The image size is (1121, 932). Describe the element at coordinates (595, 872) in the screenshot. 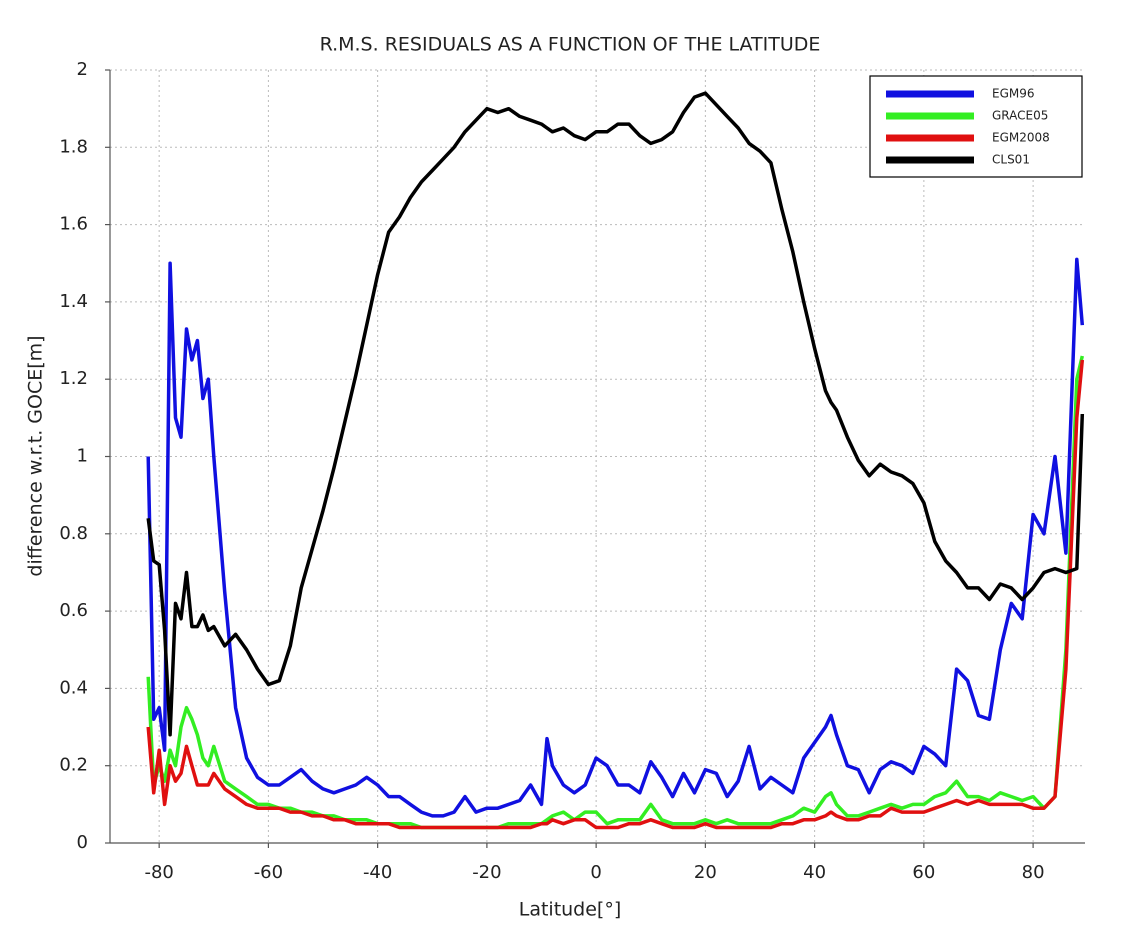

I see `x-tick-label: 0` at that location.